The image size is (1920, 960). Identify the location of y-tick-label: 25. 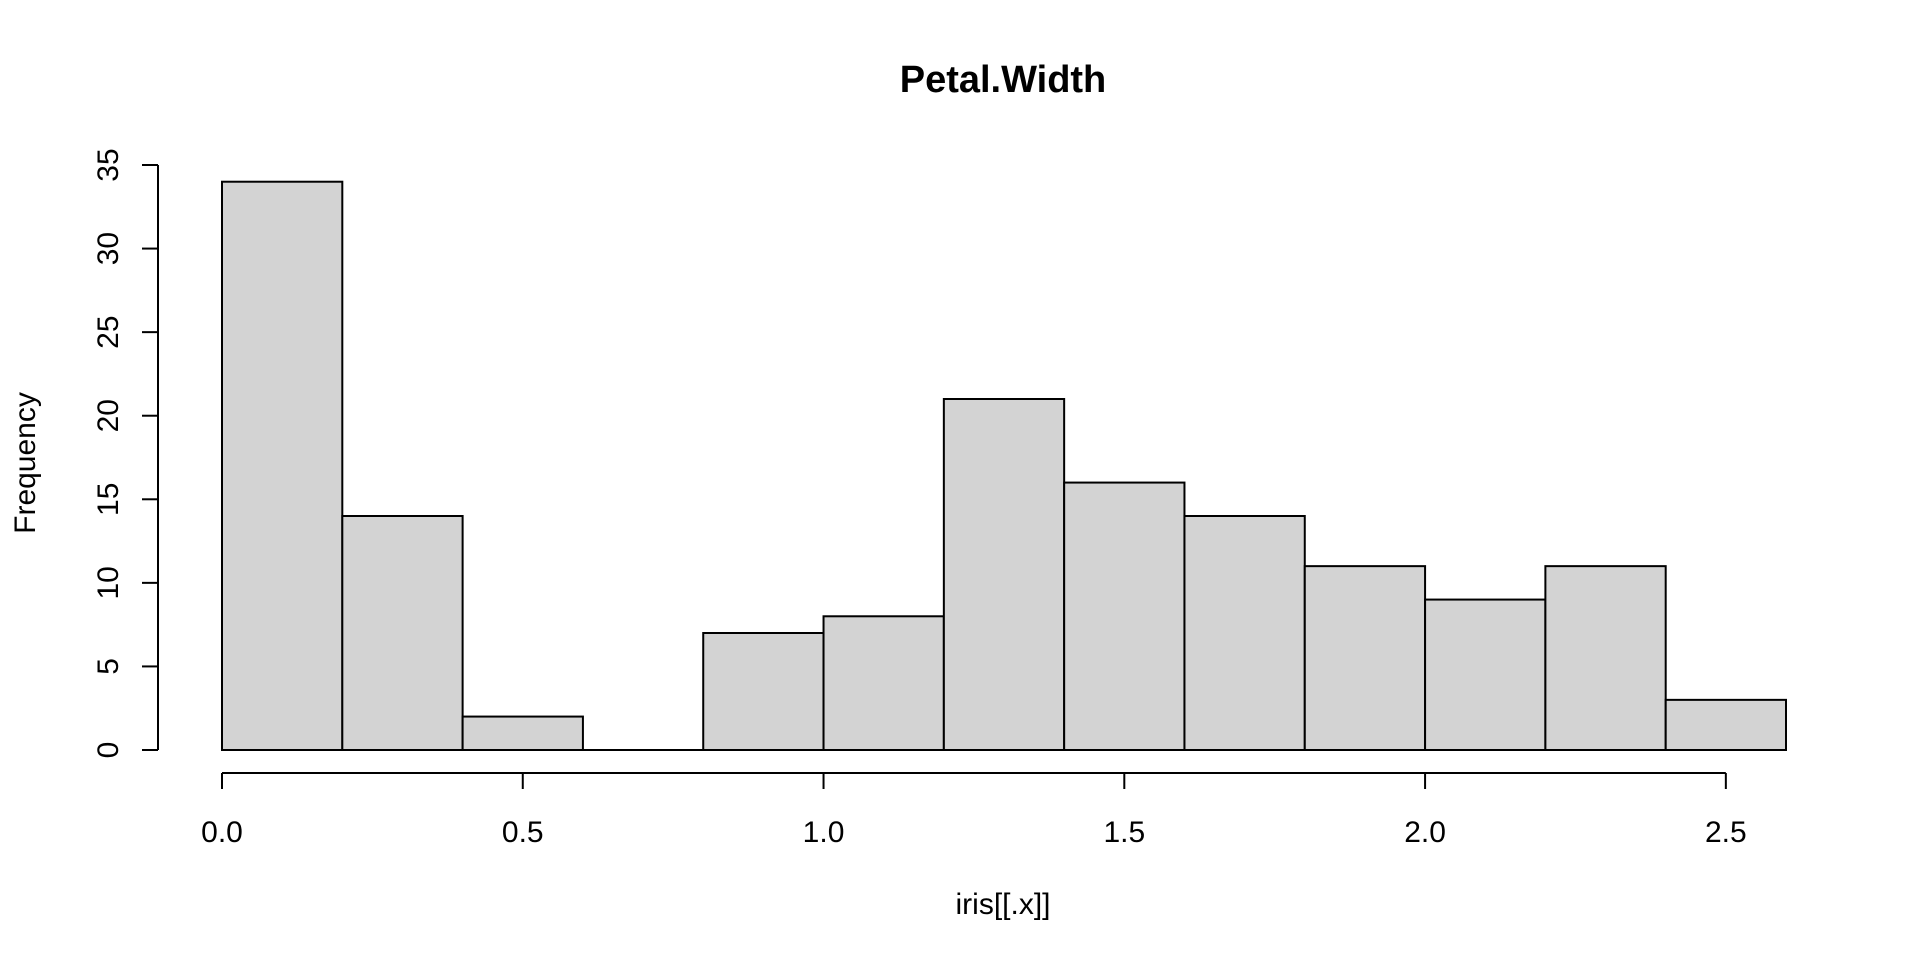
(108, 331).